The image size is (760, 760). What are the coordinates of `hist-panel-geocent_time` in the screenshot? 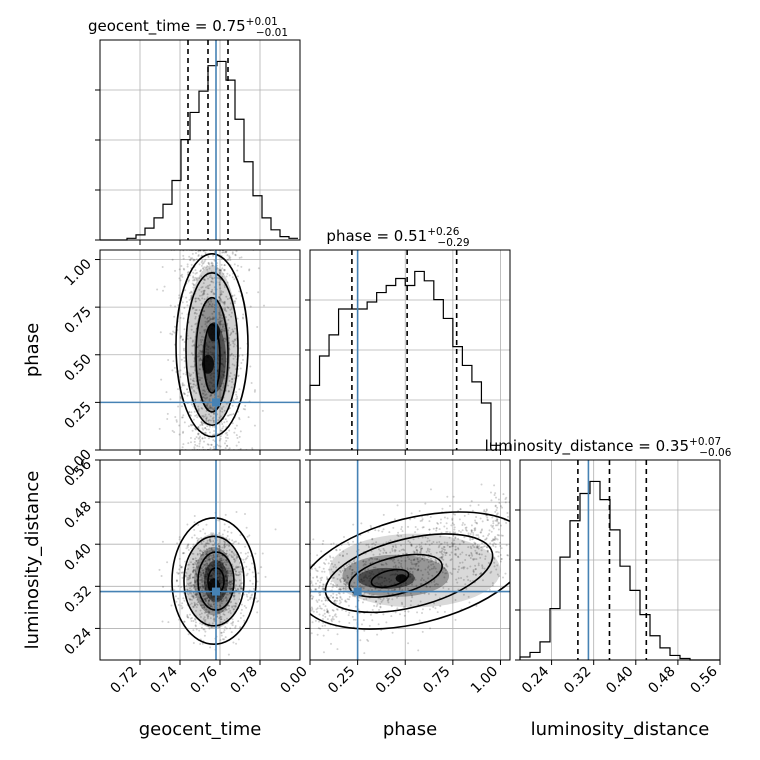 It's located at (198, 140).